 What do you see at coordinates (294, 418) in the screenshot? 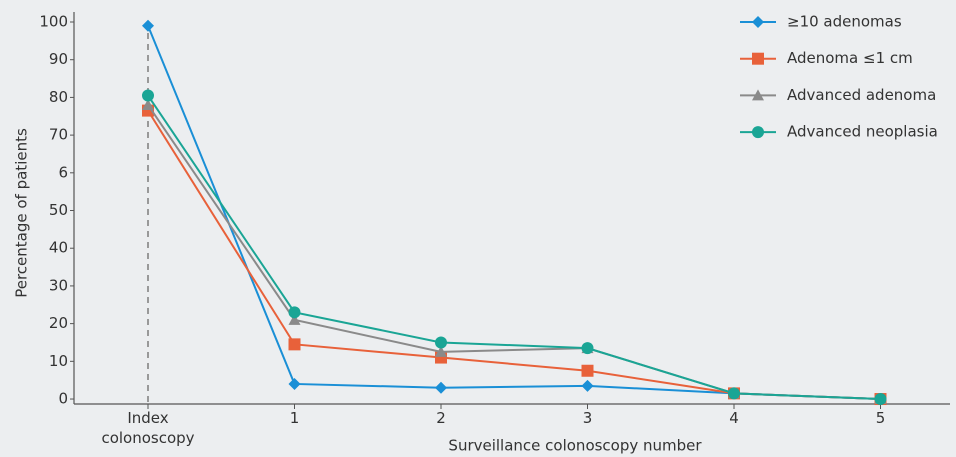
I see `x-tick-label: 1` at bounding box center [294, 418].